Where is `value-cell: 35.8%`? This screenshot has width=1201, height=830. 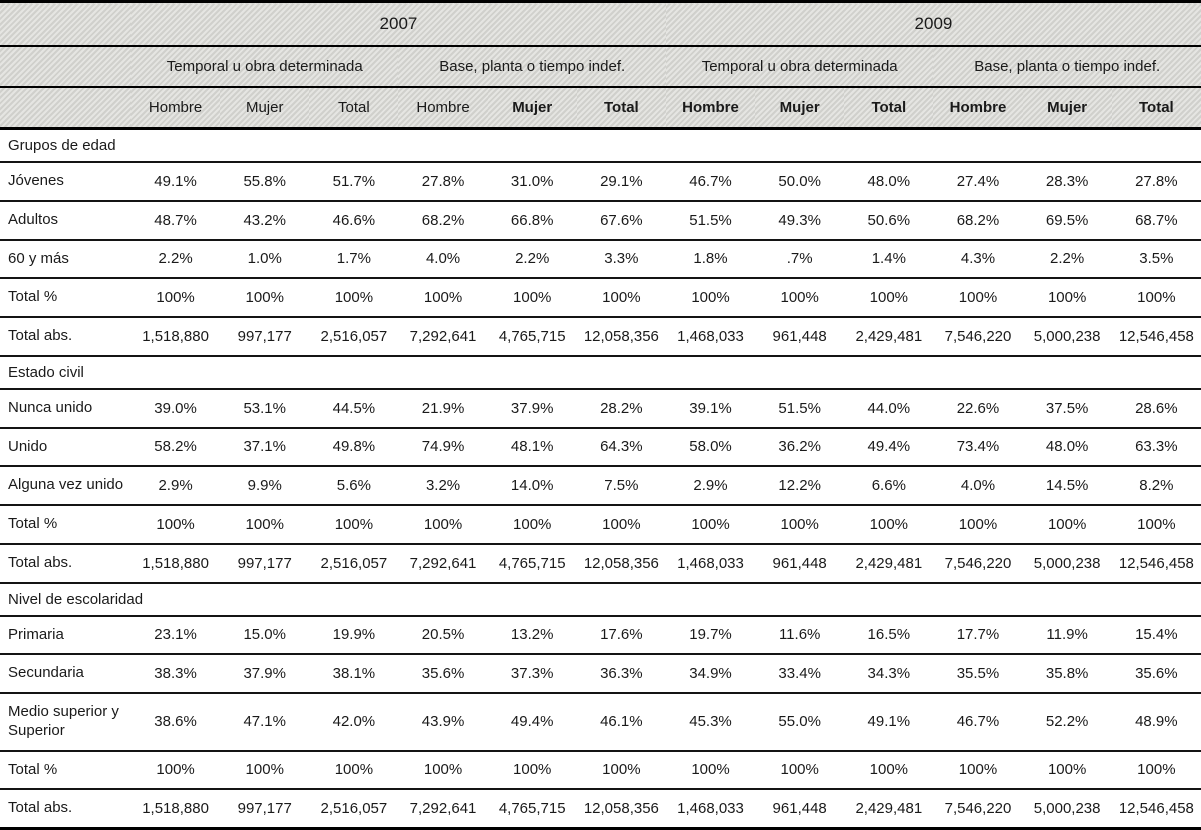 value-cell: 35.8% is located at coordinates (1067, 674).